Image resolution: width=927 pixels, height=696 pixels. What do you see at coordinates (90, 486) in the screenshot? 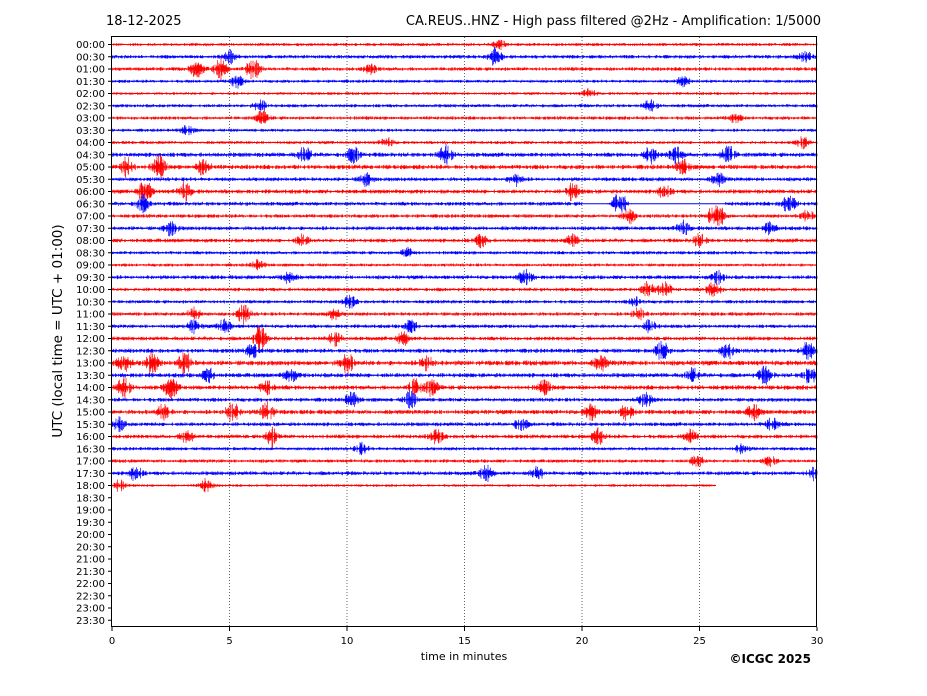
I see `y-tick-label: 18:00` at bounding box center [90, 486].